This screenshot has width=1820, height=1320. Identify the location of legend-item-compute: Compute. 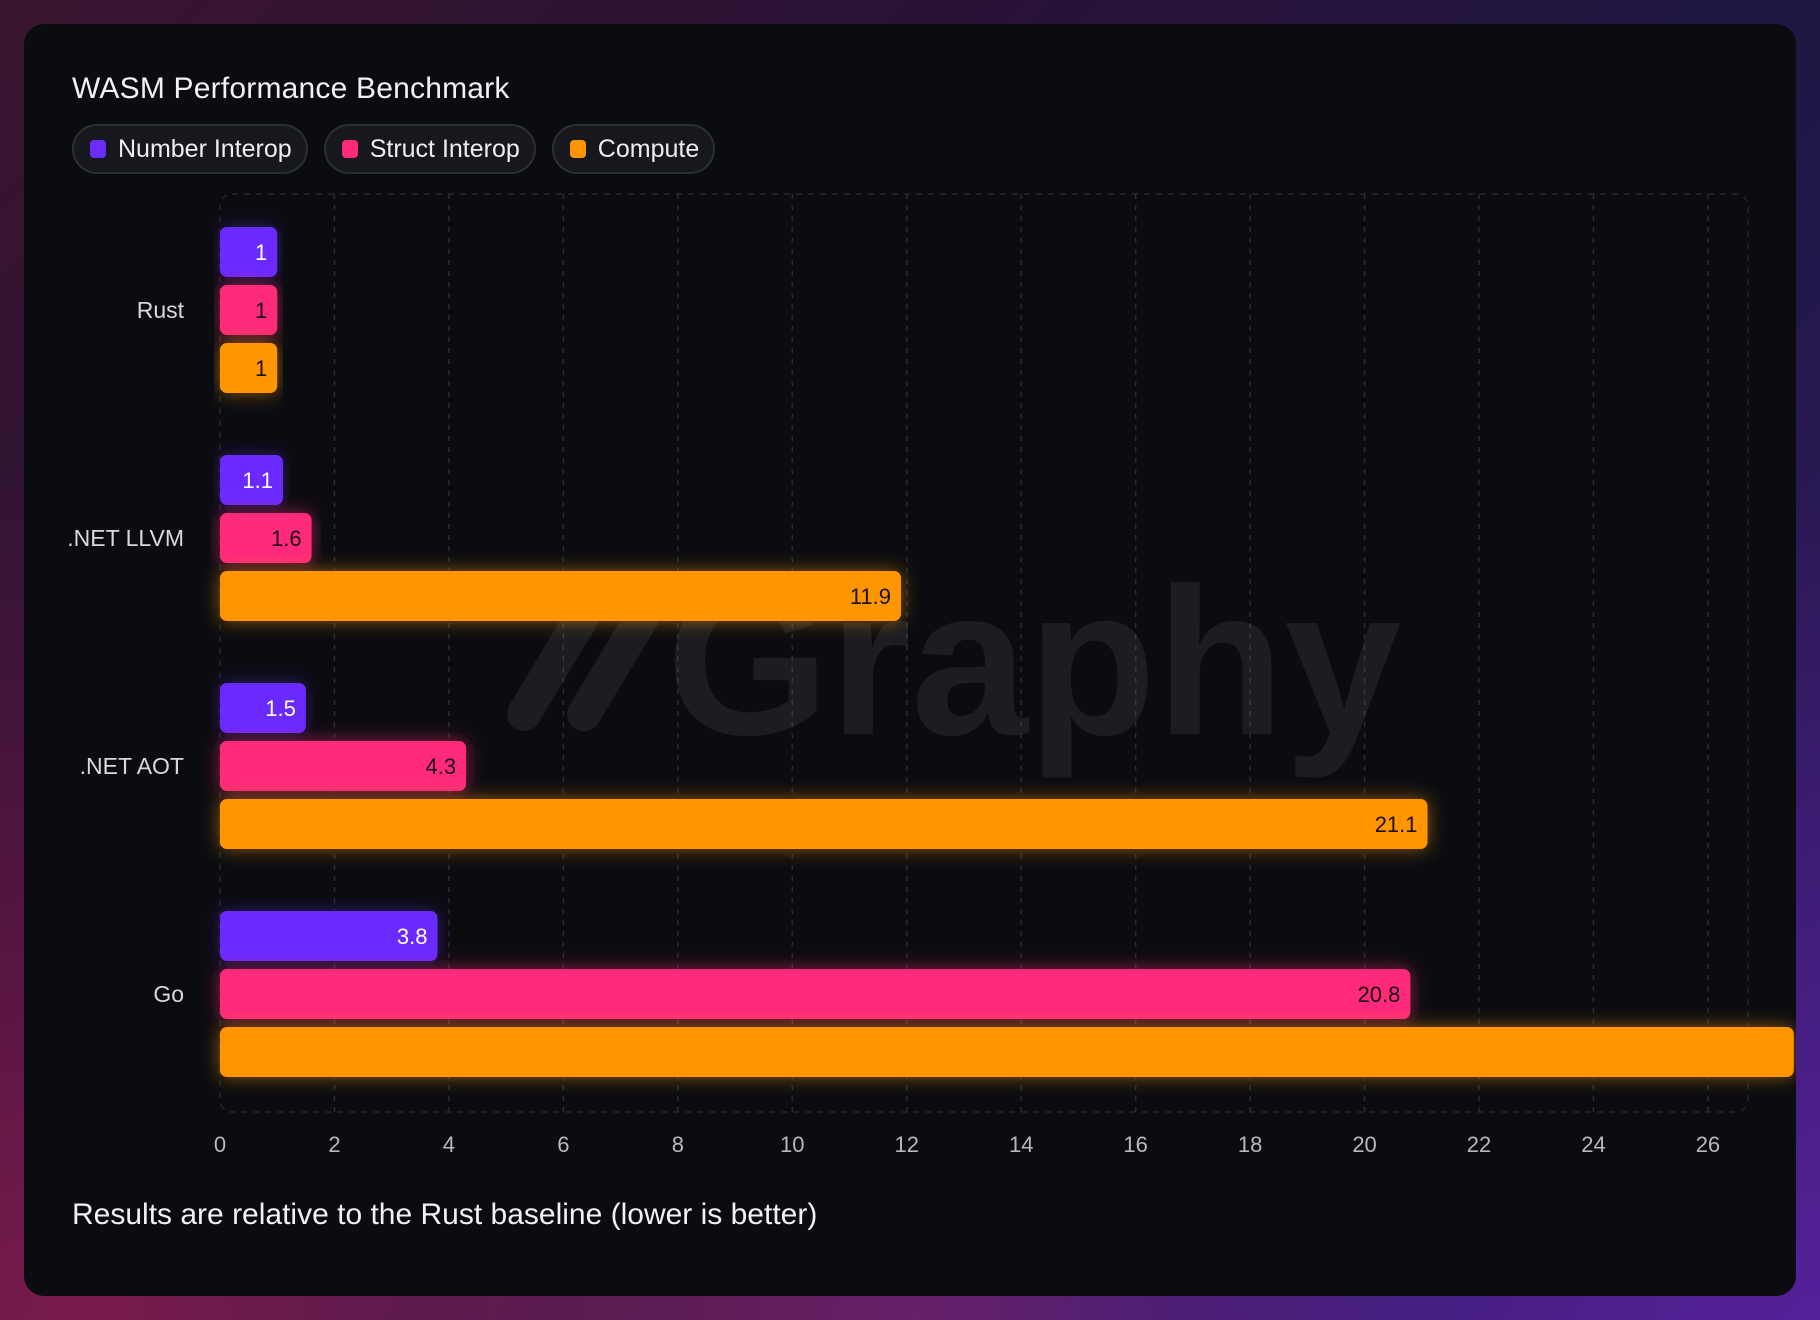
(633, 149).